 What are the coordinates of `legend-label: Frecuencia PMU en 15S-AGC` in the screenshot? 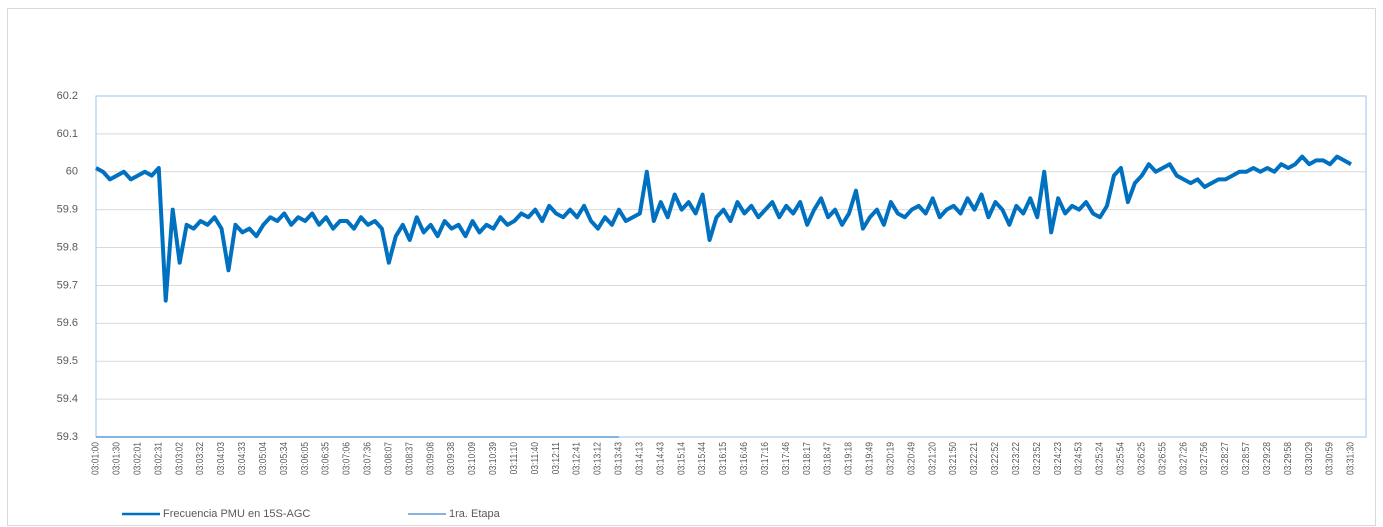 It's located at (236, 514).